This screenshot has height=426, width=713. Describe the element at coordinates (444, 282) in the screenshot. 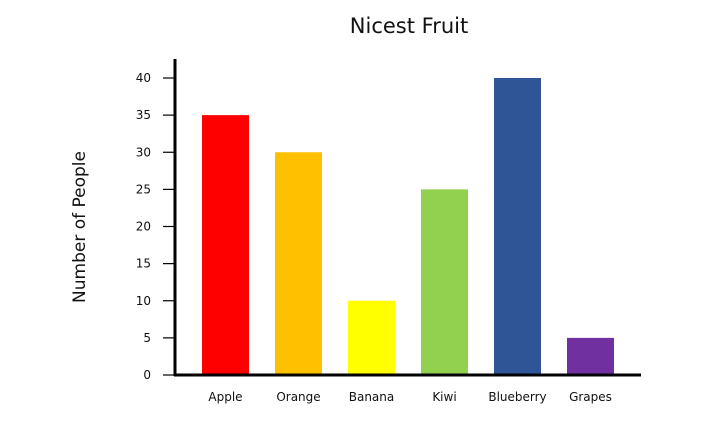

I see `bar-kiwi` at that location.